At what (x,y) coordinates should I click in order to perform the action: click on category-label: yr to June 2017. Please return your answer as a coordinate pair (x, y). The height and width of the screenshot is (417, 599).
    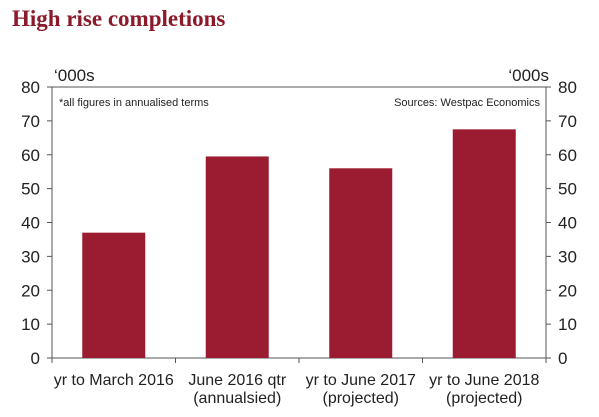
    Looking at the image, I should click on (361, 380).